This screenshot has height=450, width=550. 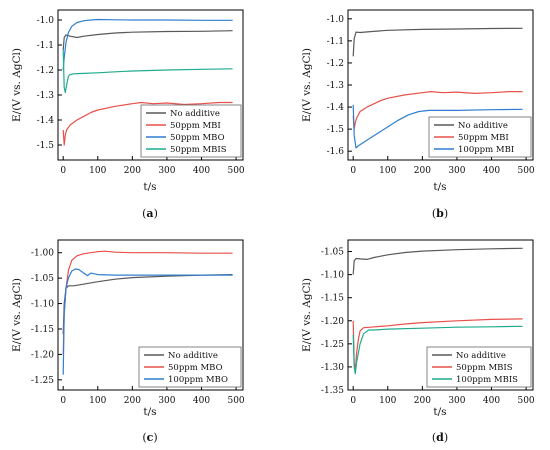 I want to click on legend-label: 100ppm MBIS, so click(x=487, y=380).